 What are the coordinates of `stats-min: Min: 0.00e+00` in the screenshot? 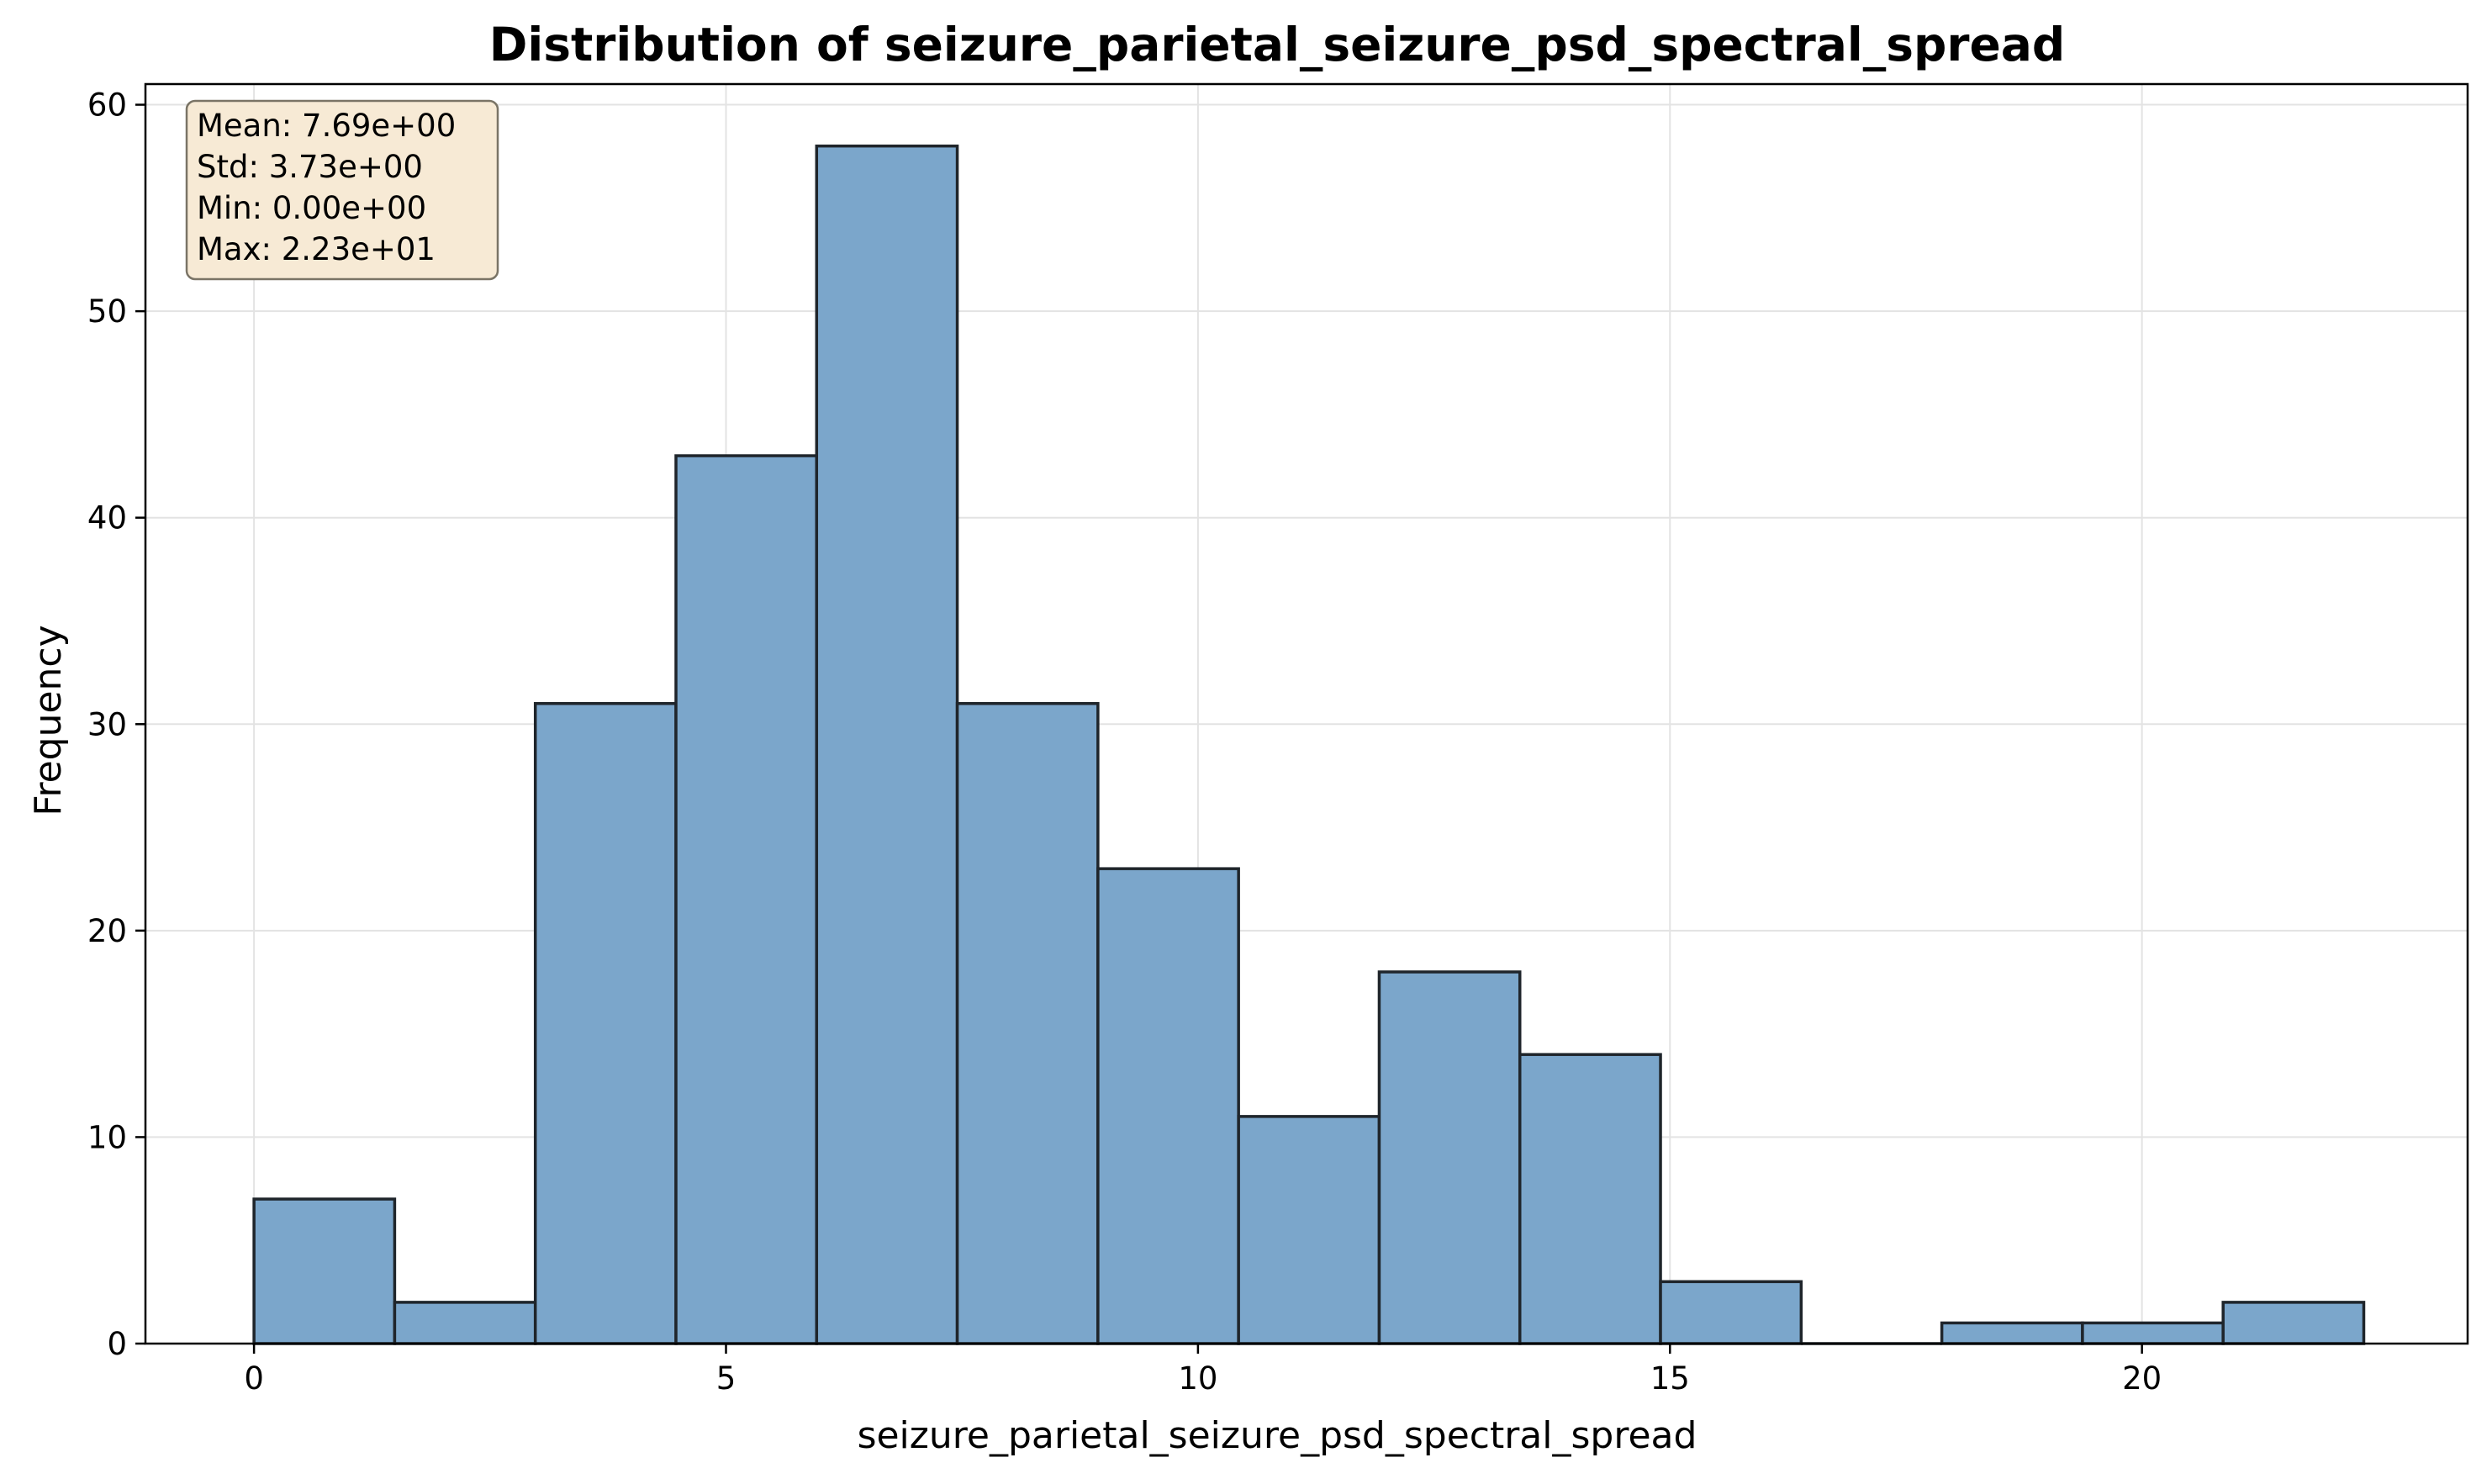 It's located at (311, 208).